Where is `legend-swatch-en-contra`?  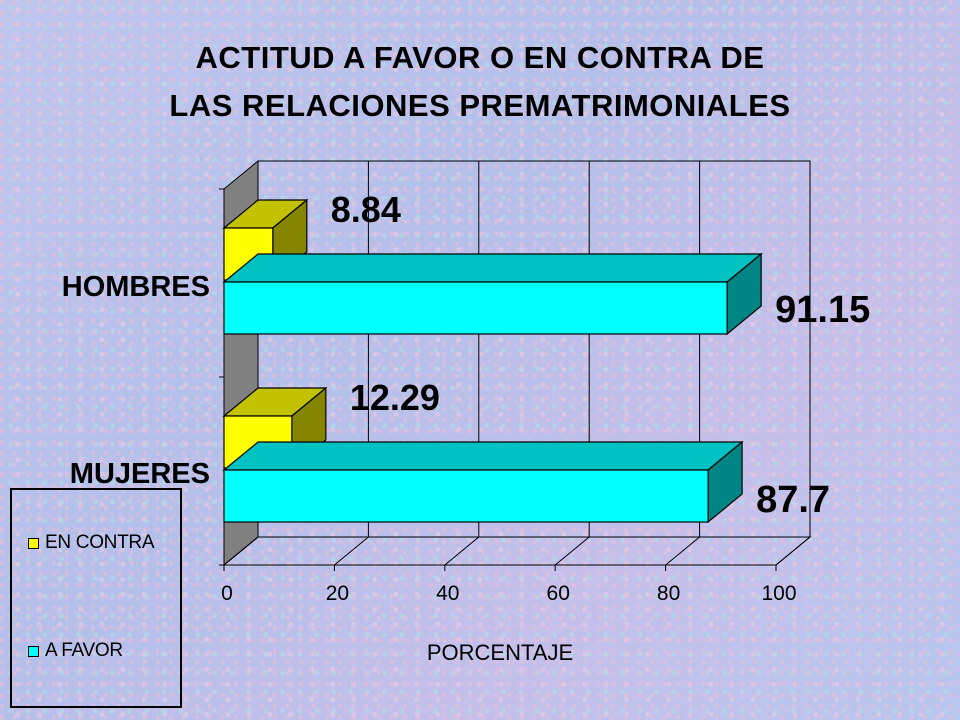
legend-swatch-en-contra is located at coordinates (33, 543).